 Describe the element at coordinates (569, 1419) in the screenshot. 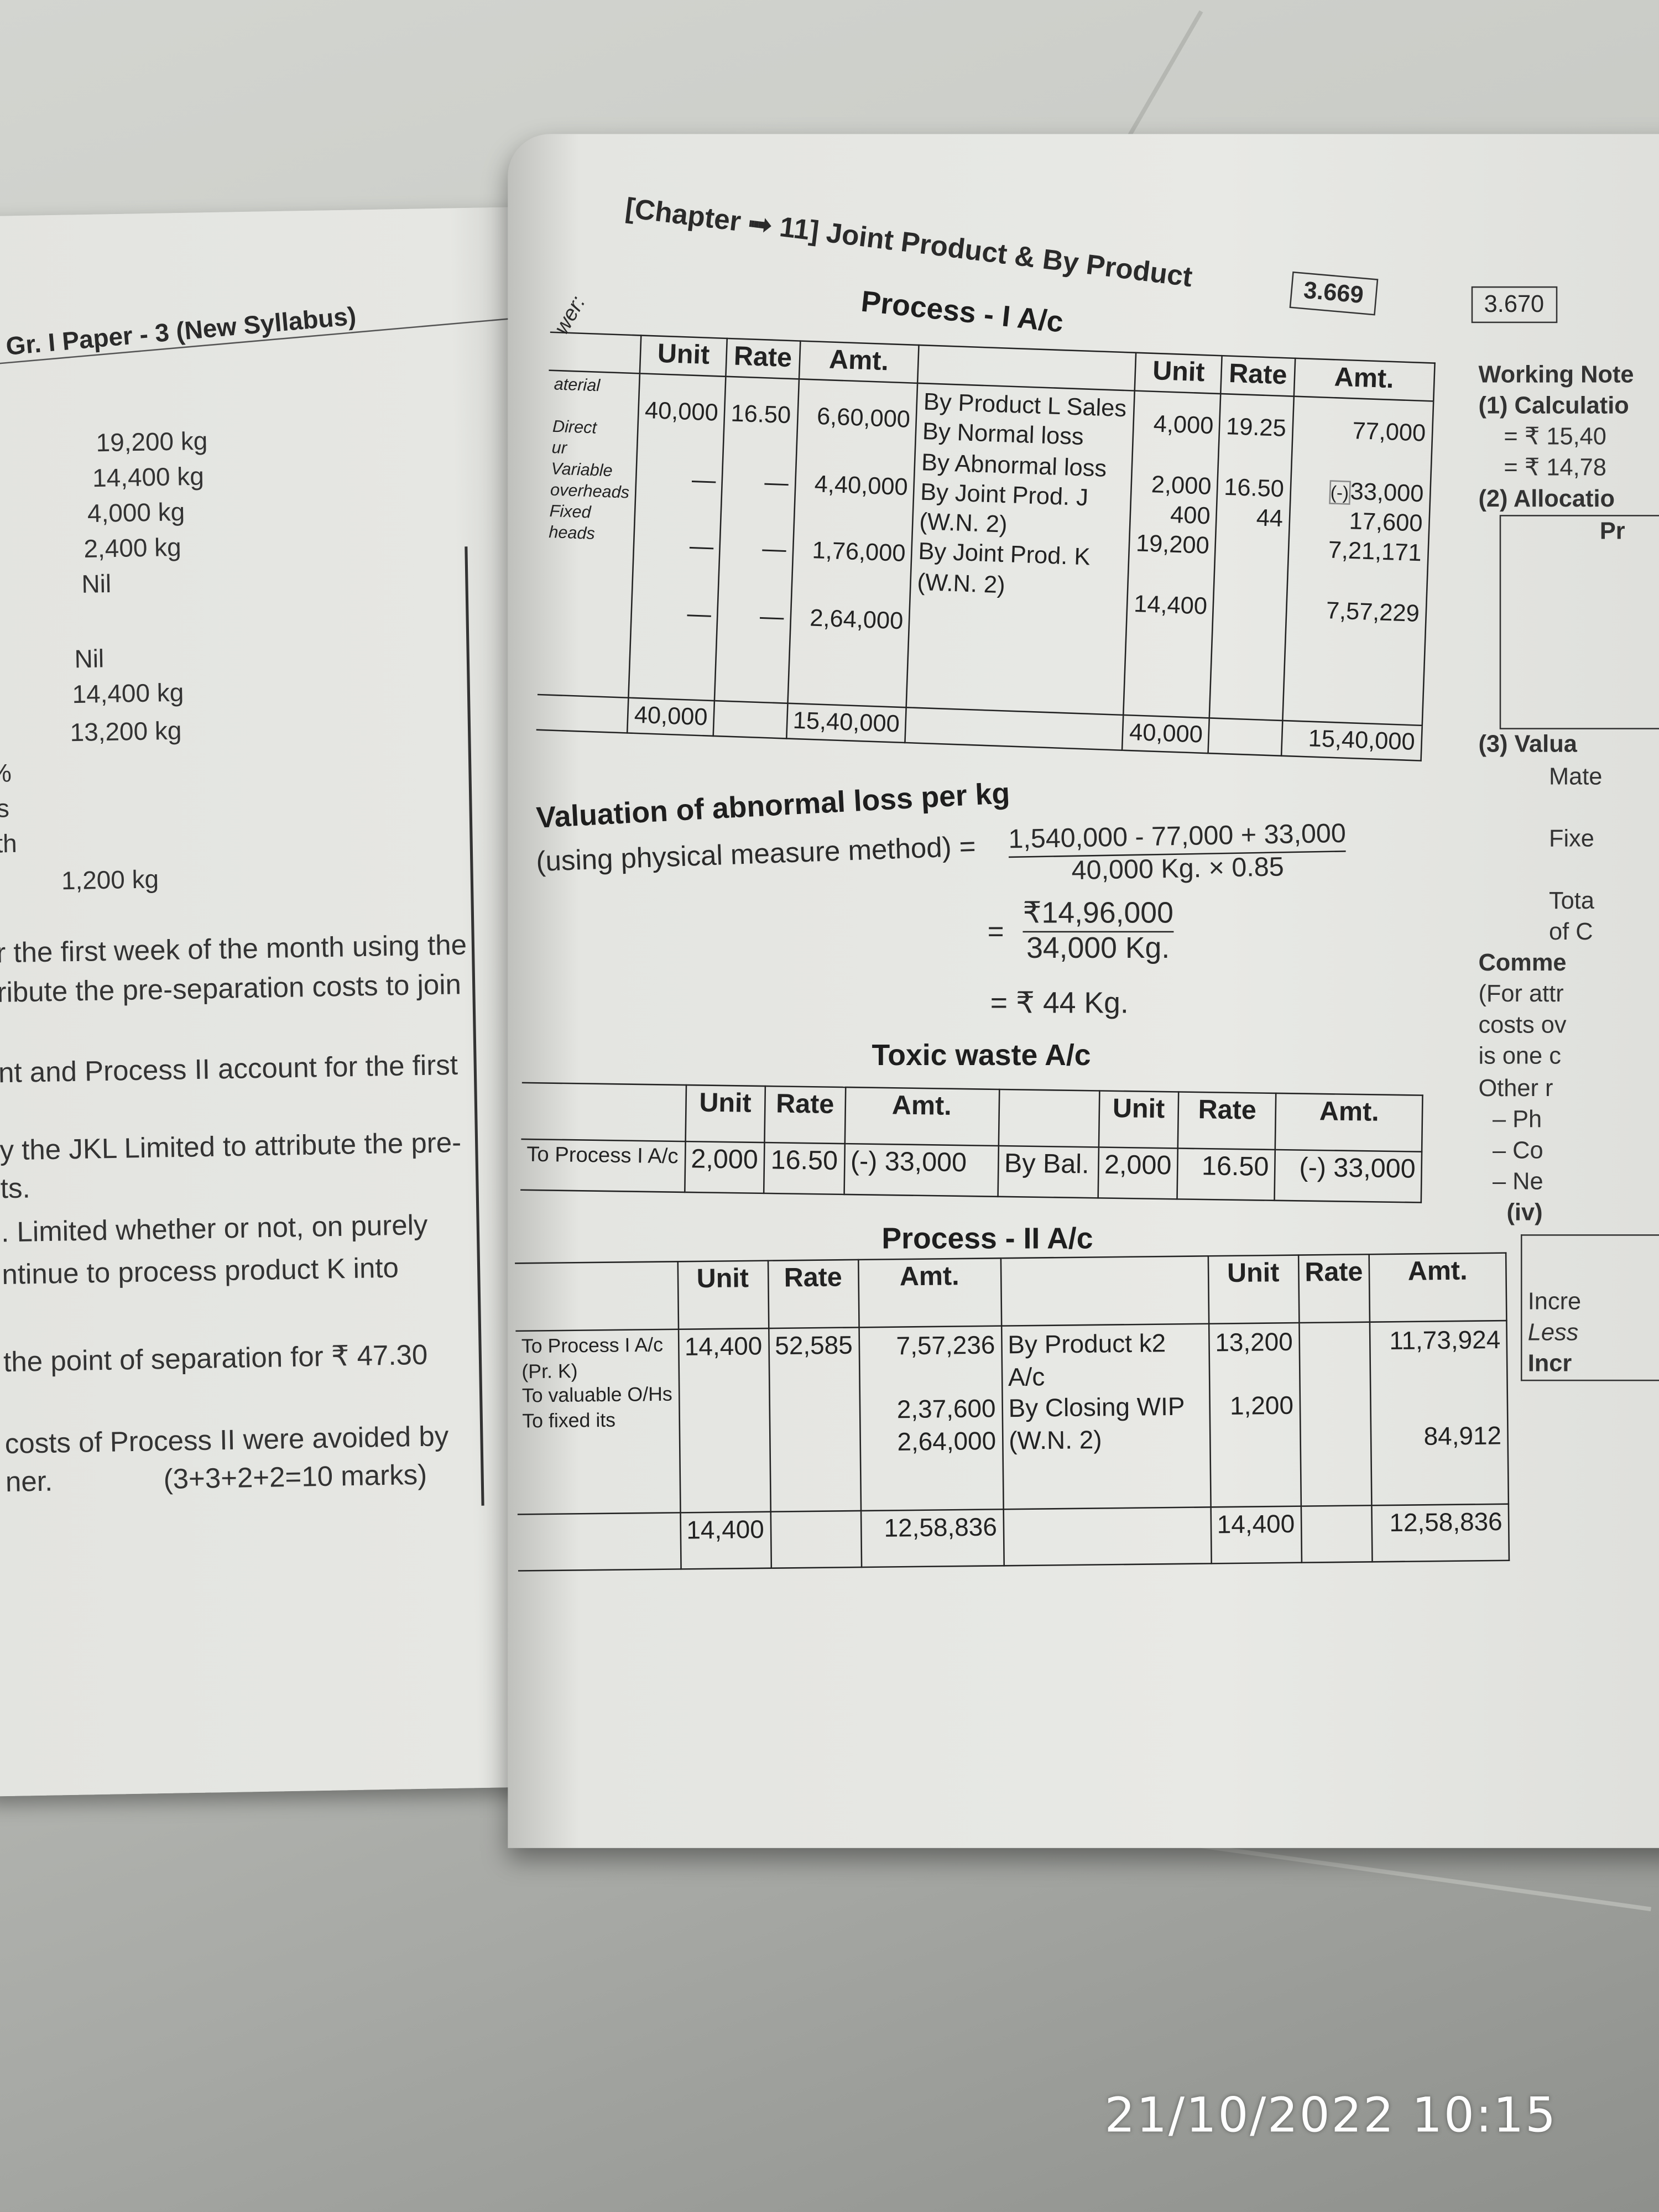

I see `debit-label: To fixed its` at that location.